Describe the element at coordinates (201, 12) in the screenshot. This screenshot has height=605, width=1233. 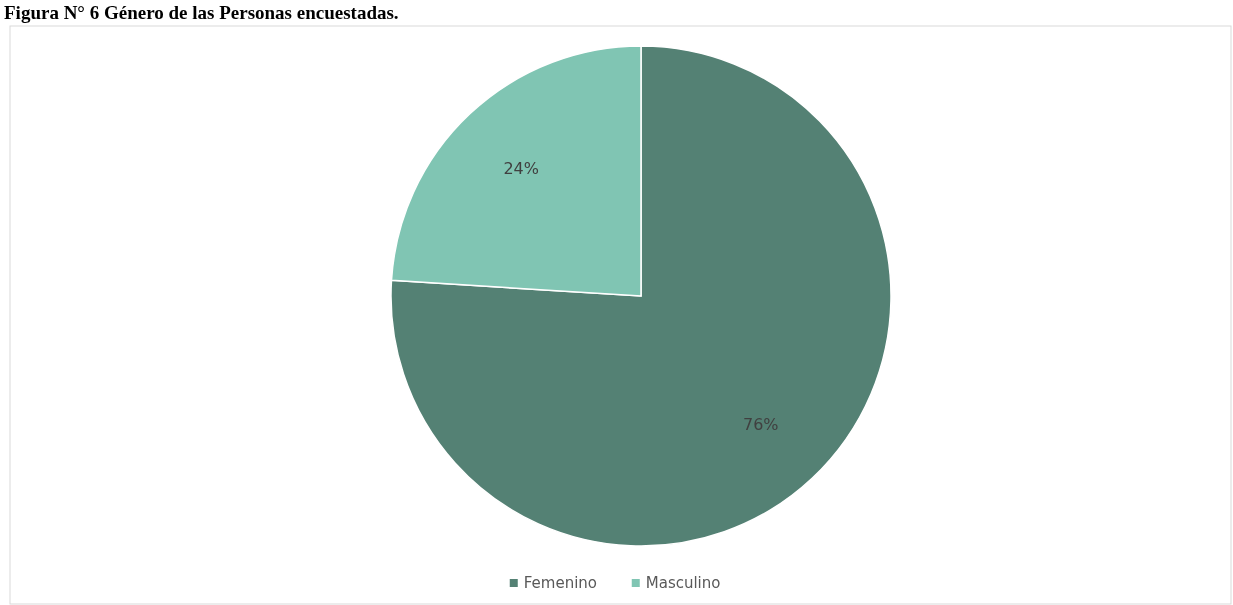
I see `text: Figura N° 6 Género de las Personas encuestadas.` at that location.